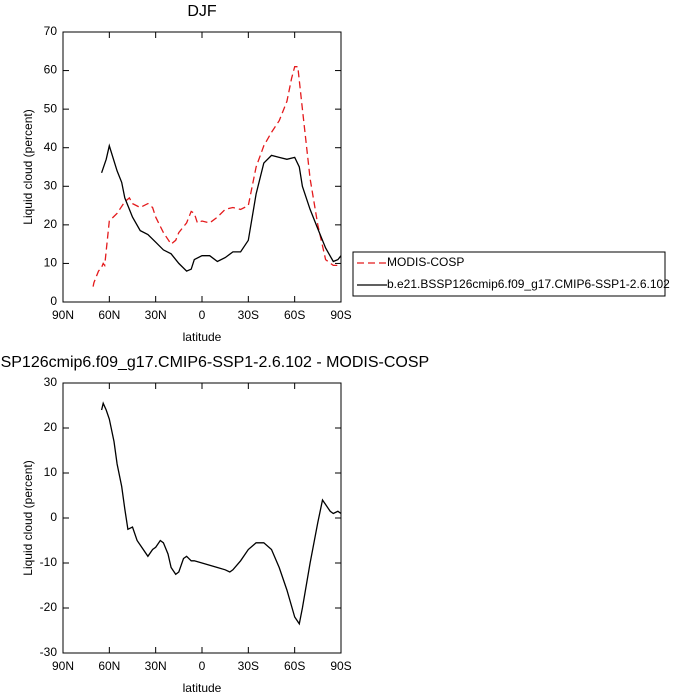  Describe the element at coordinates (51, 108) in the screenshot. I see `y-tick-label: 50` at that location.